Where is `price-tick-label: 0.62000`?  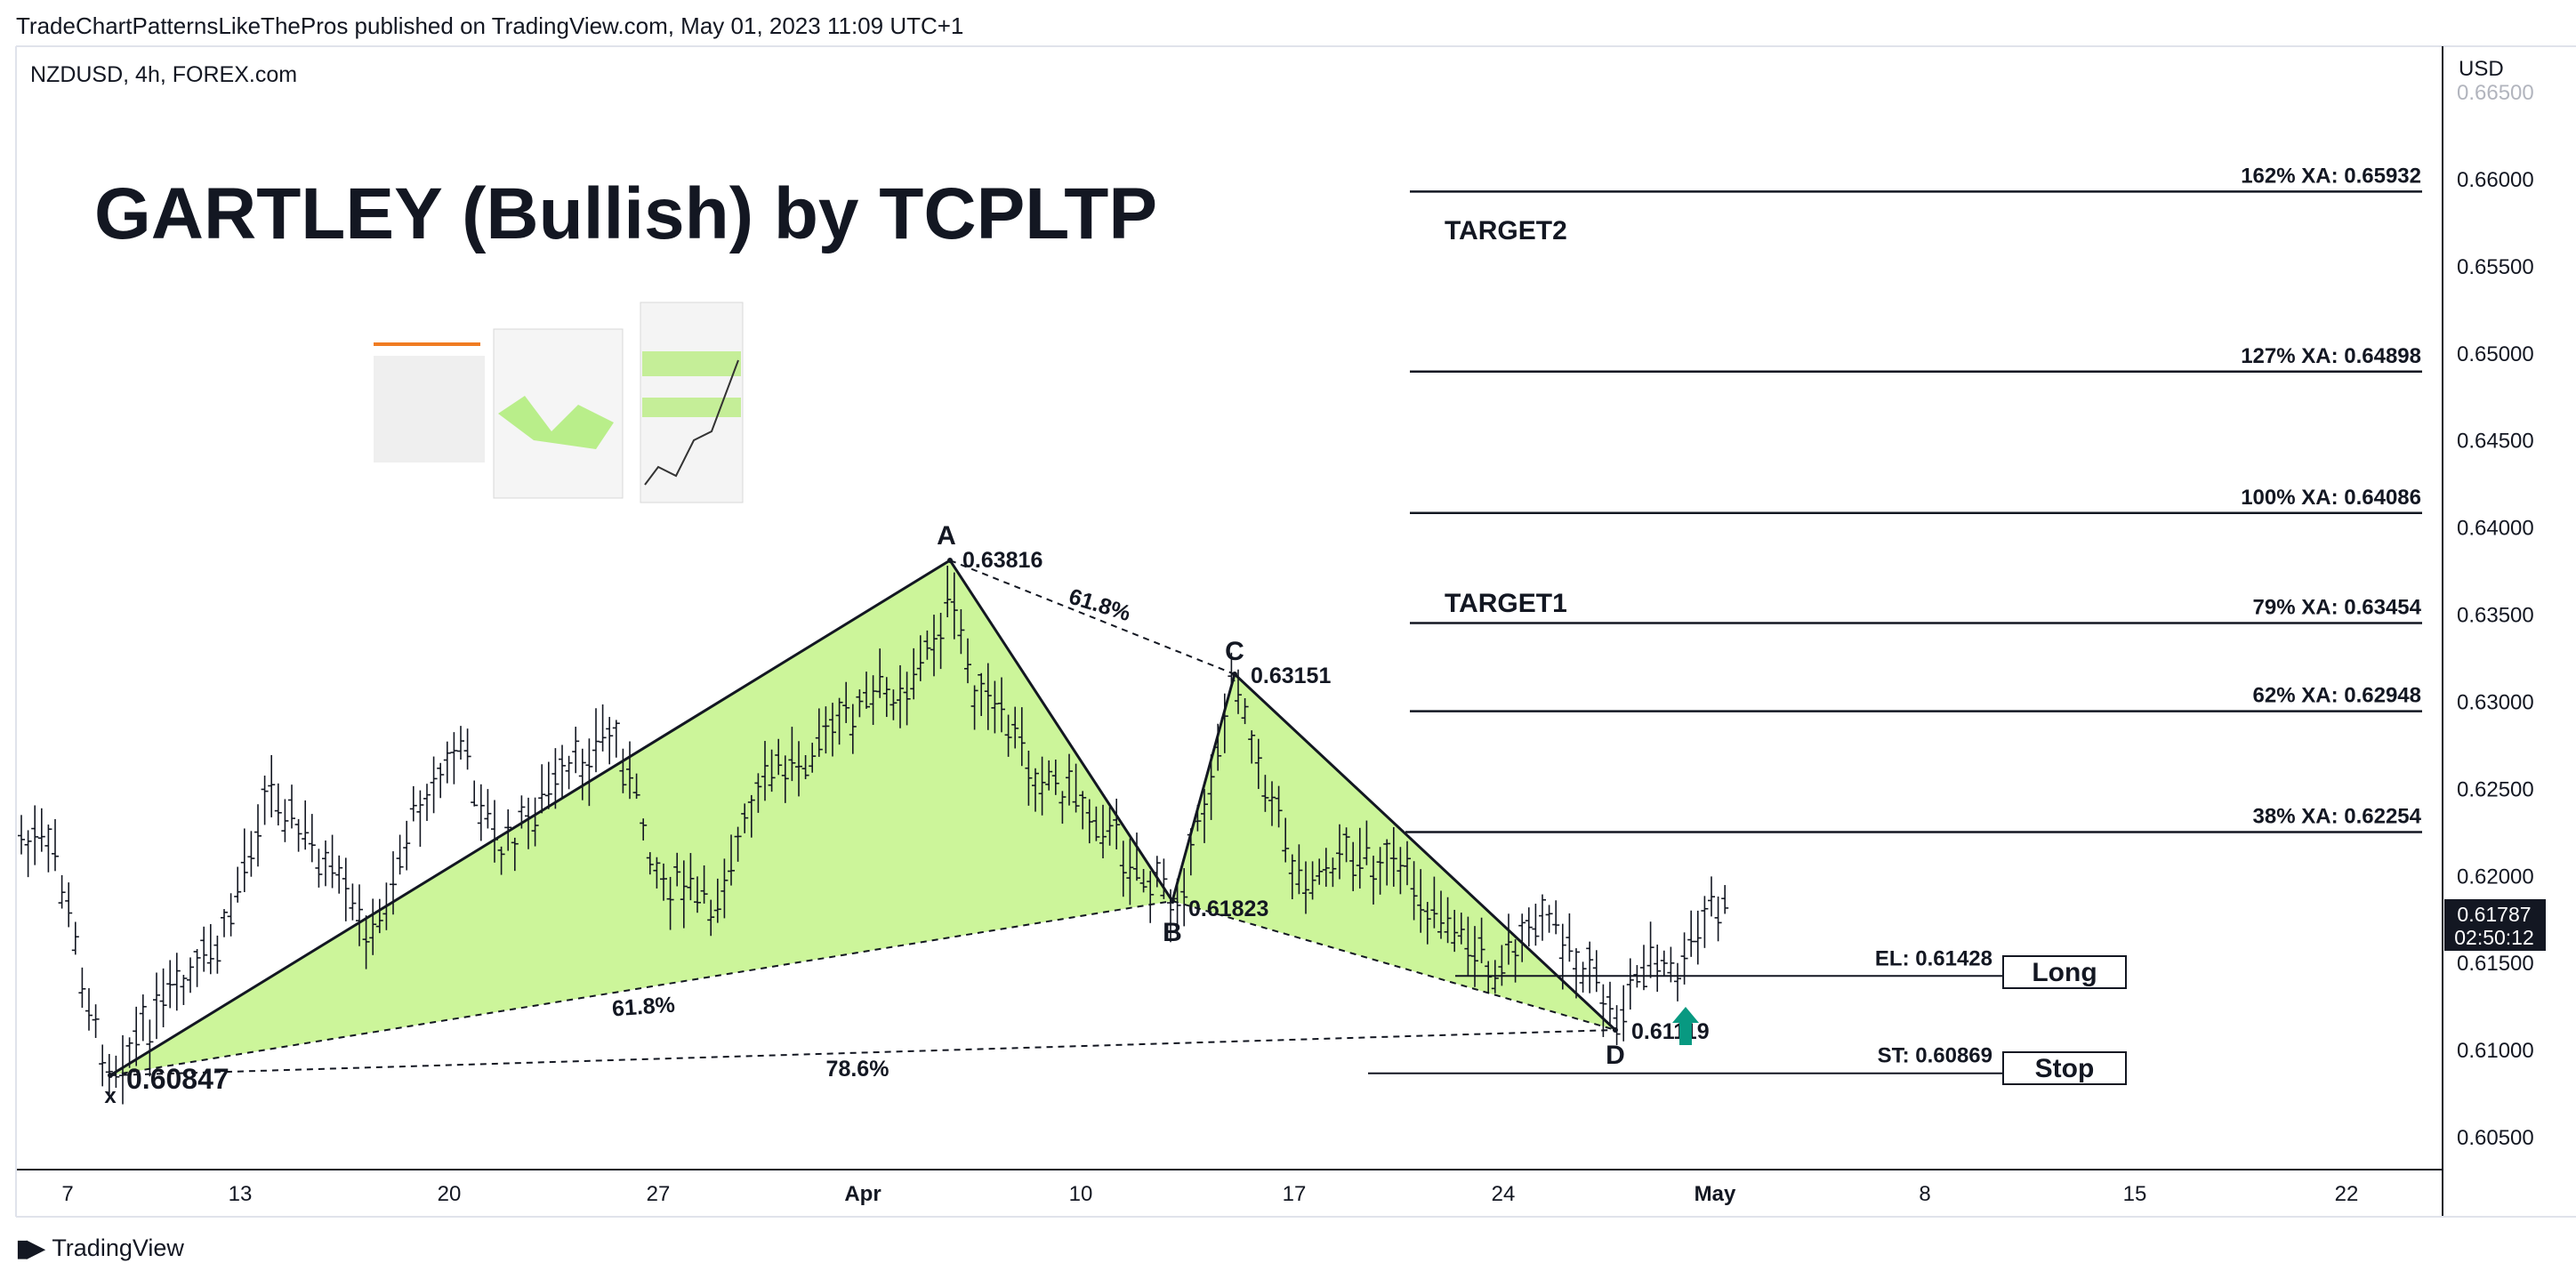
price-tick-label: 0.62000 is located at coordinates (2495, 877).